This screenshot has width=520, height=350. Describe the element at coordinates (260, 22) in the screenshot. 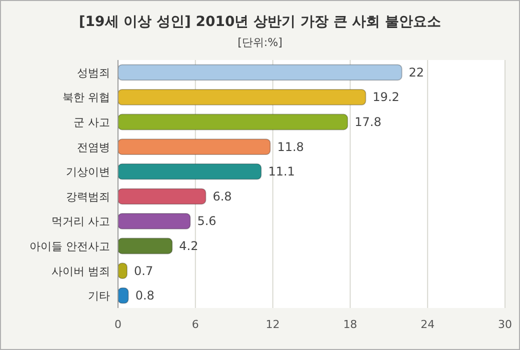

I see `chart-title: [19세 이상 성인] 2010년 상반기 가장 큰 사회 불안요소` at that location.